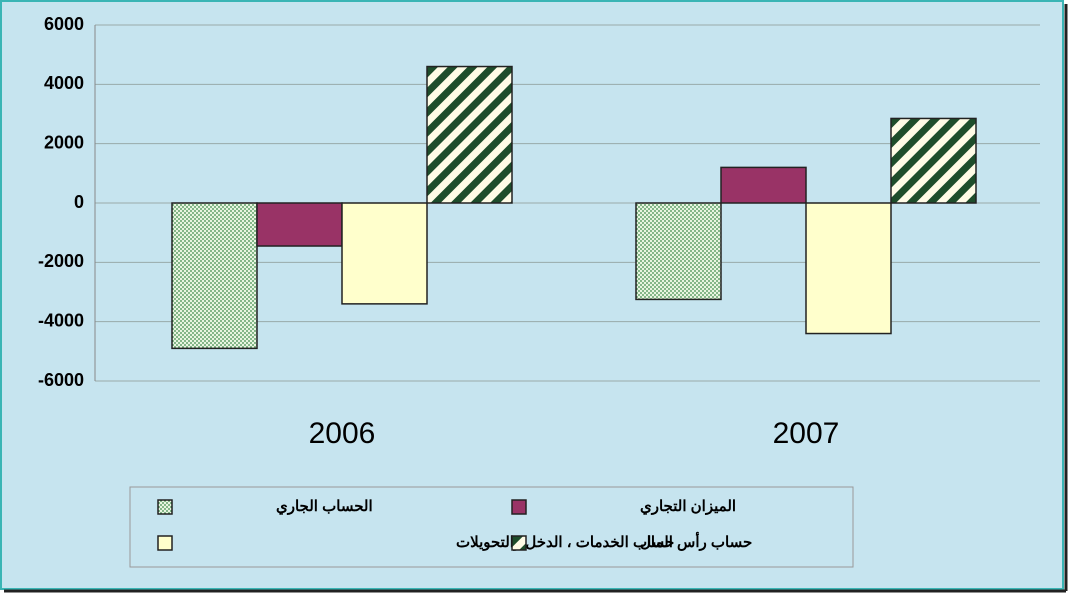 This screenshot has height=594, width=1068. Describe the element at coordinates (61, 320) in the screenshot. I see `y-tick-label: -4000` at that location.